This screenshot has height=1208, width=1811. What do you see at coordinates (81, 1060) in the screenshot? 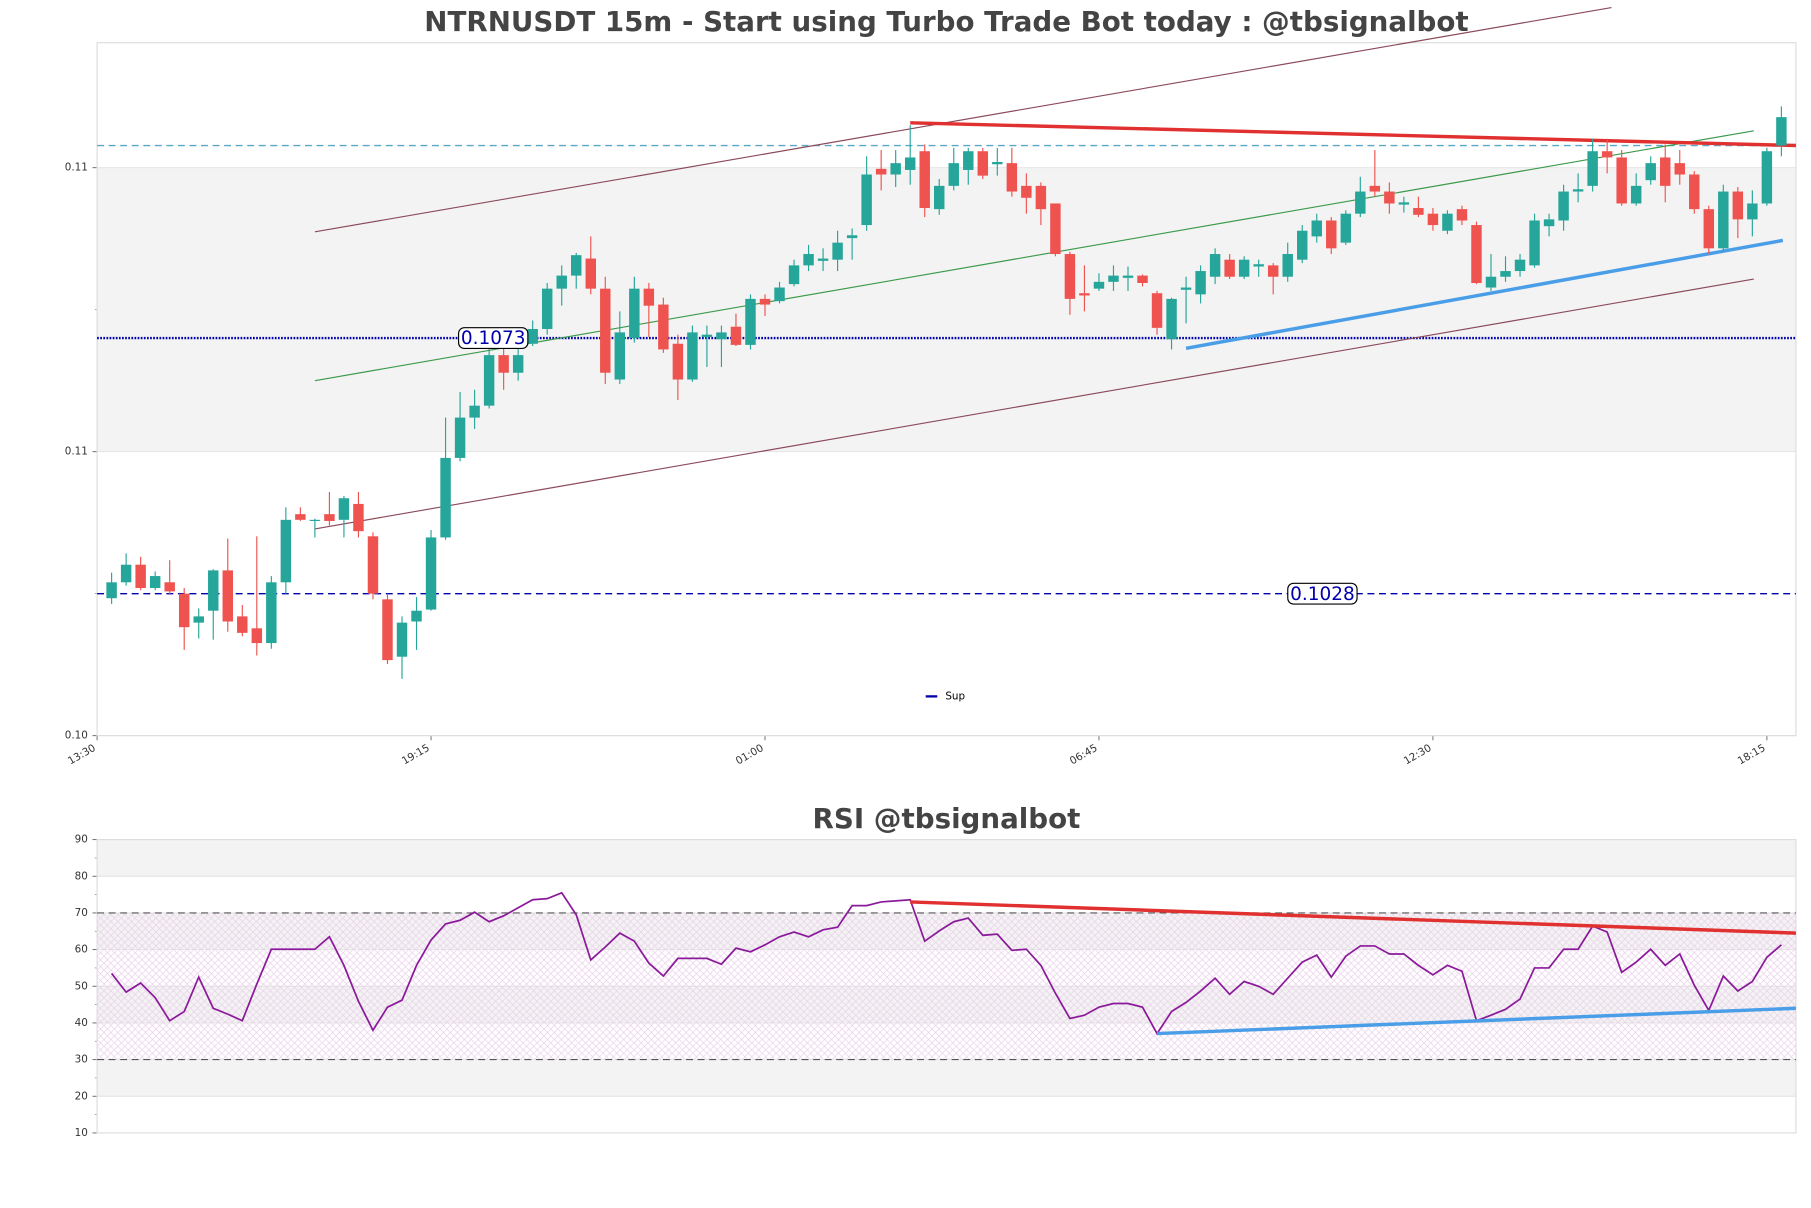
I see `y-tick-label: 30` at bounding box center [81, 1060].